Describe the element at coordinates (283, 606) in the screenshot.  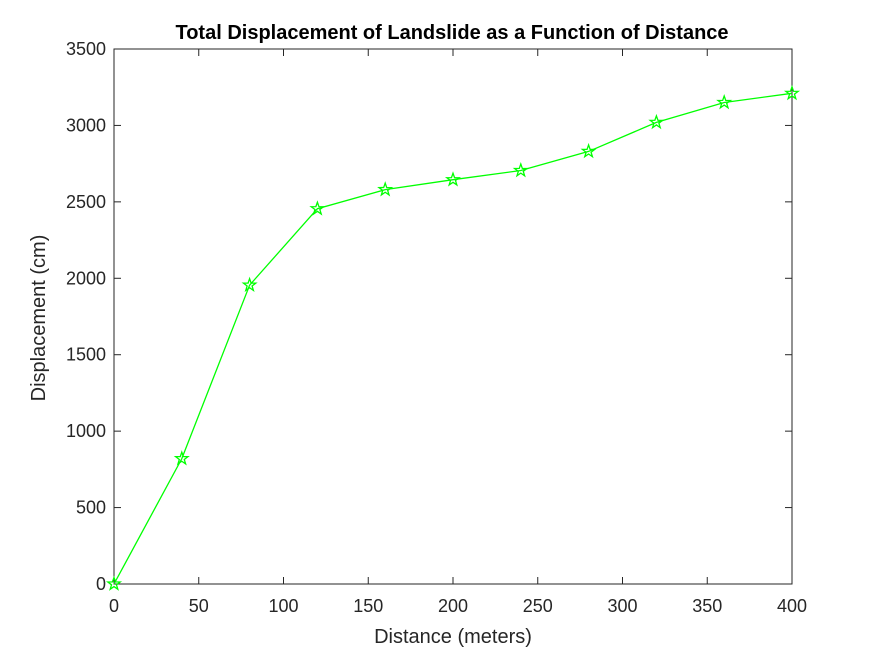
I see `x-tick-label: 100` at that location.